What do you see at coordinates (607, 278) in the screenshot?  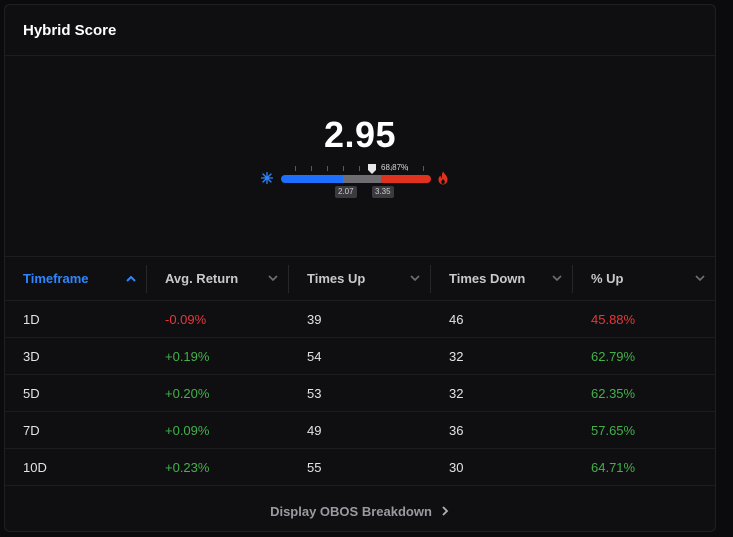 I see `column-header-label: % Up` at bounding box center [607, 278].